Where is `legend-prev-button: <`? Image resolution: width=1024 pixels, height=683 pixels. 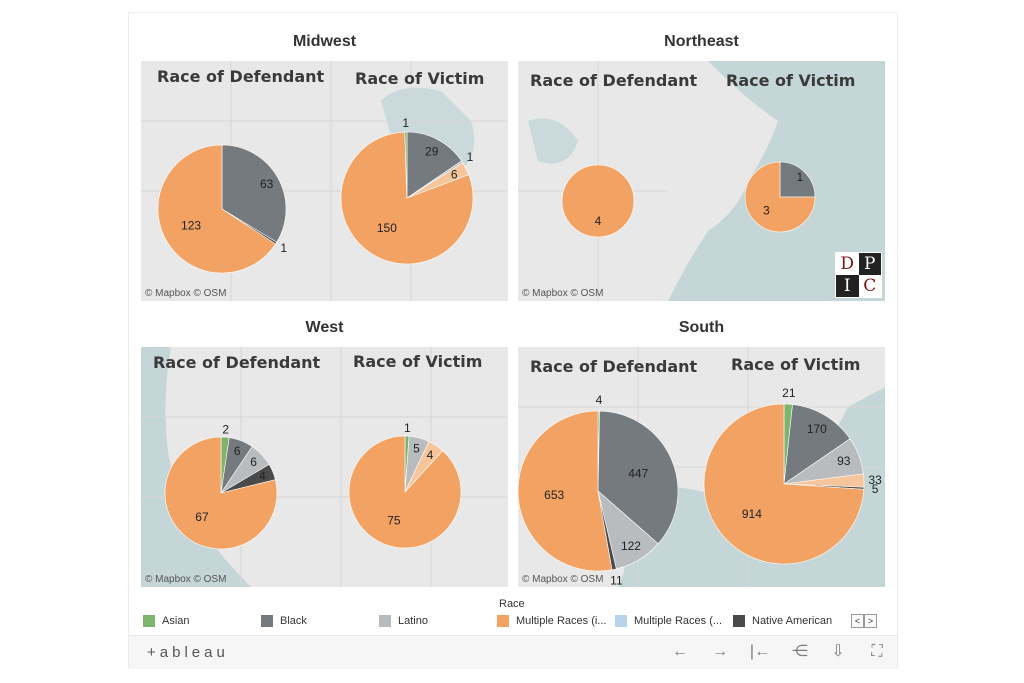
legend-prev-button: < is located at coordinates (857, 621).